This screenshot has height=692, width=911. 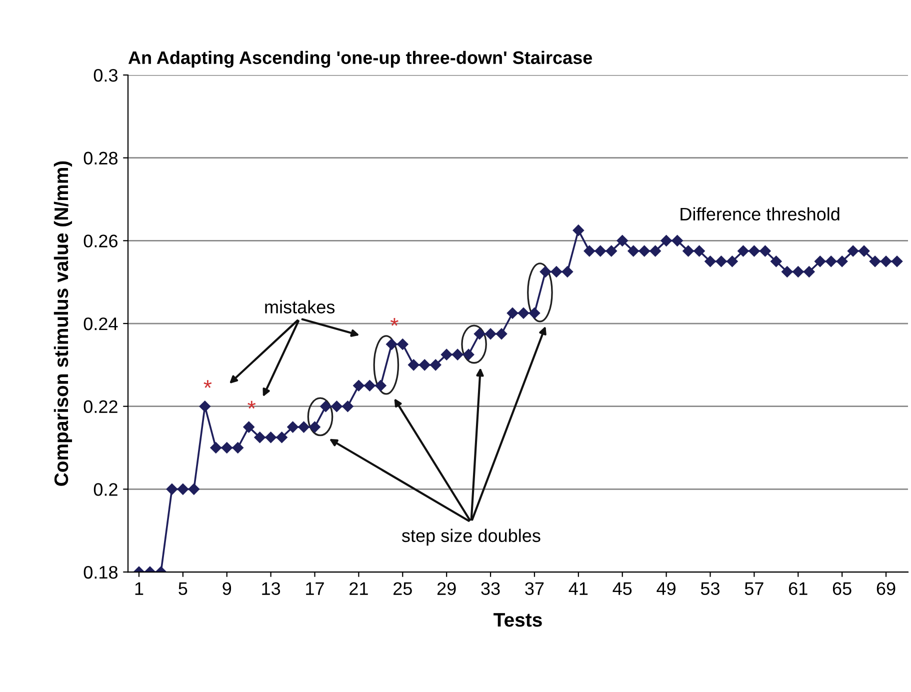 I want to click on x-tick-label: 61, so click(x=798, y=588).